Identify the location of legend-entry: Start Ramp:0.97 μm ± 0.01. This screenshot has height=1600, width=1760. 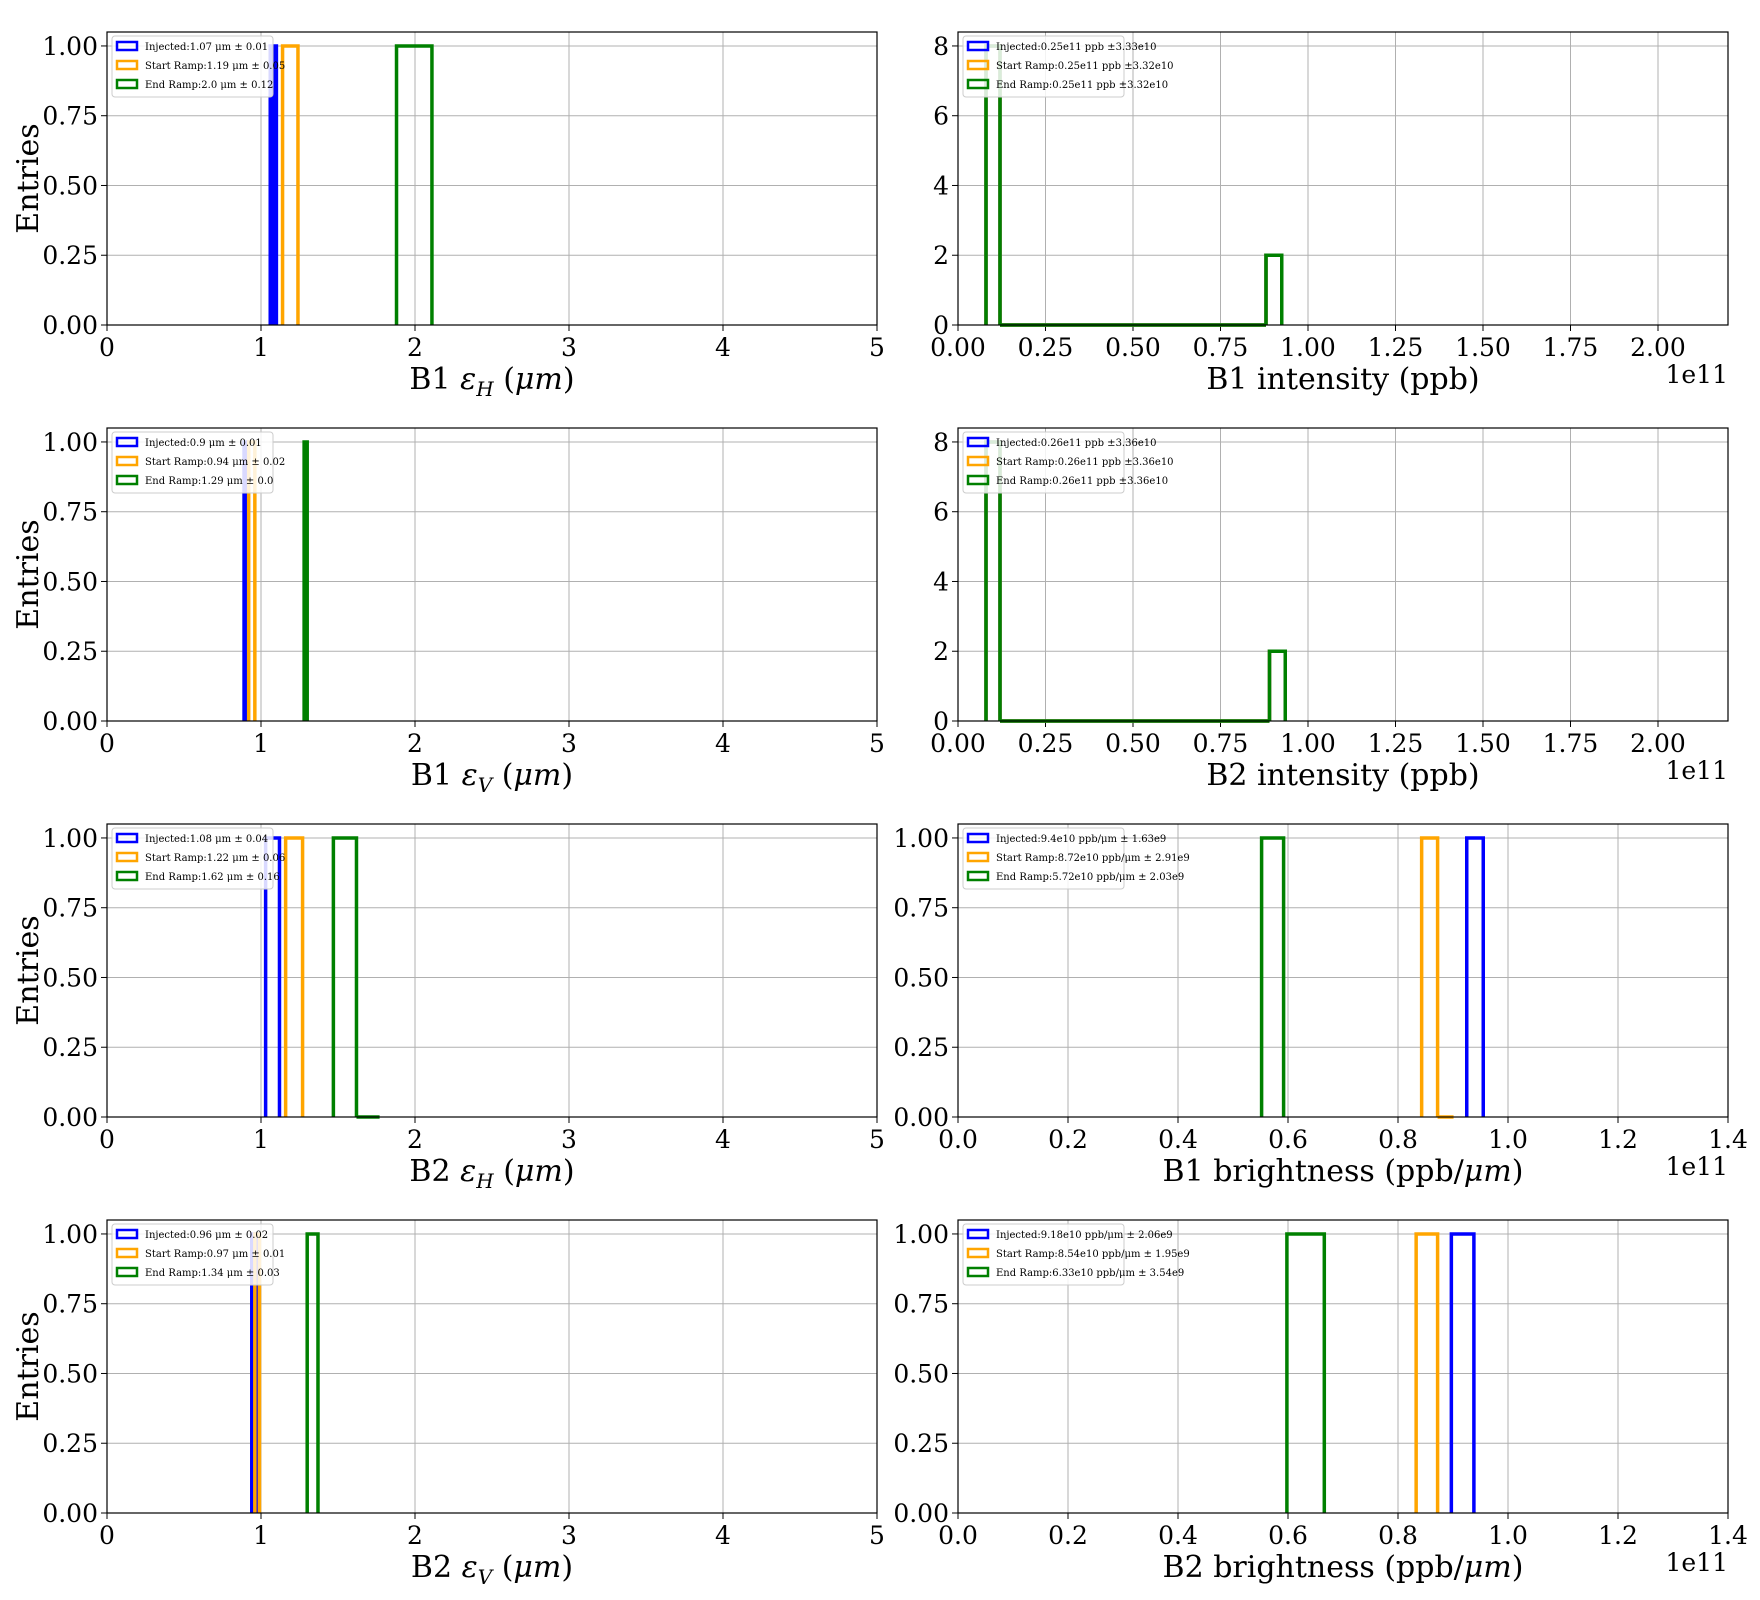
(215, 1254).